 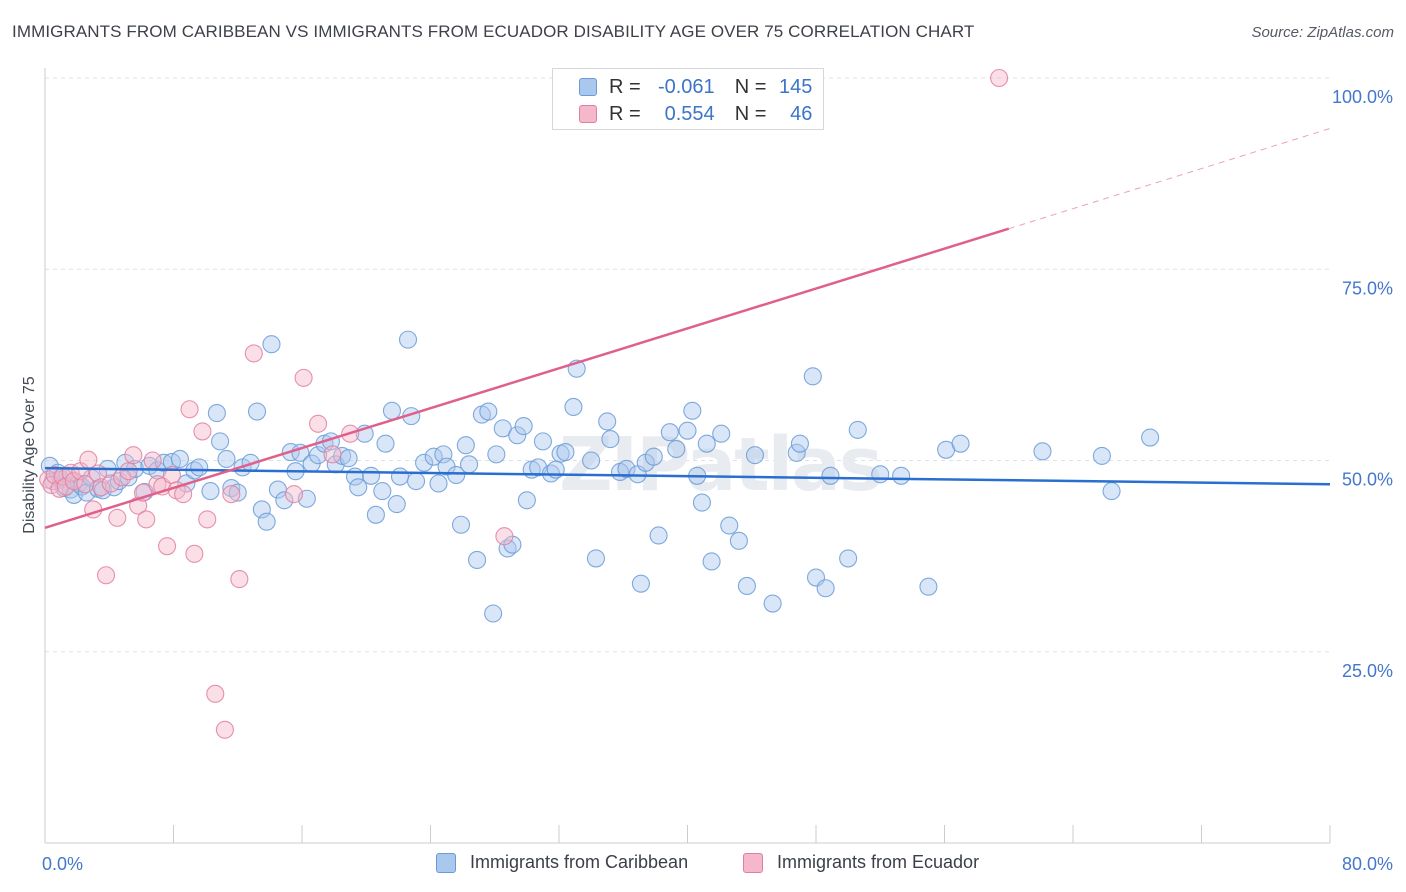 What do you see at coordinates (1367, 480) in the screenshot?
I see `y-tick-label: 50.0%` at bounding box center [1367, 480].